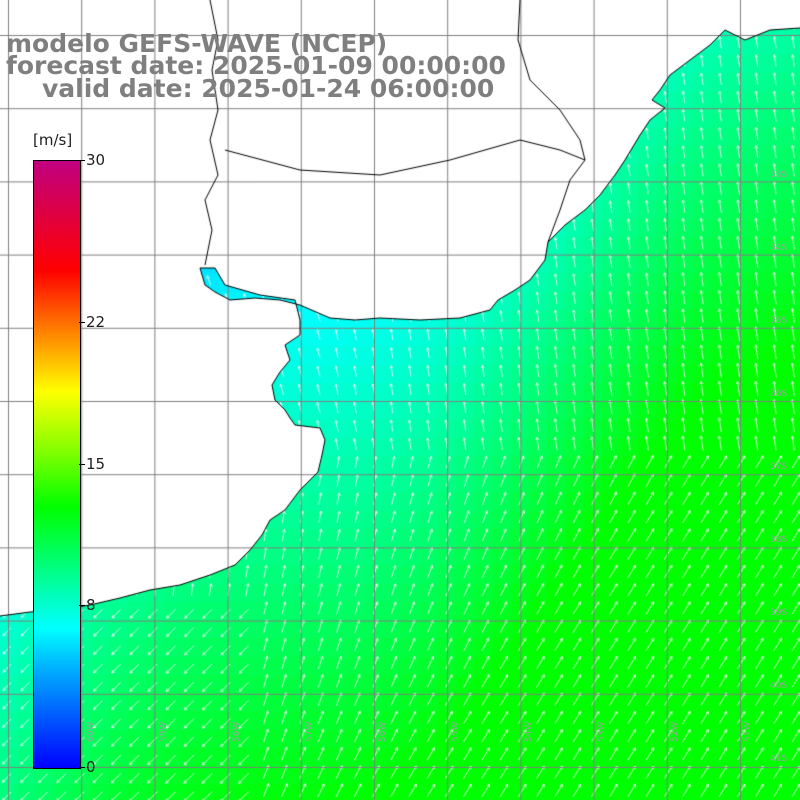 The height and width of the screenshot is (800, 800). Describe the element at coordinates (256, 65) in the screenshot. I see `title-forecast-date: forecast date: 2025-01-09 00:00:00` at that location.